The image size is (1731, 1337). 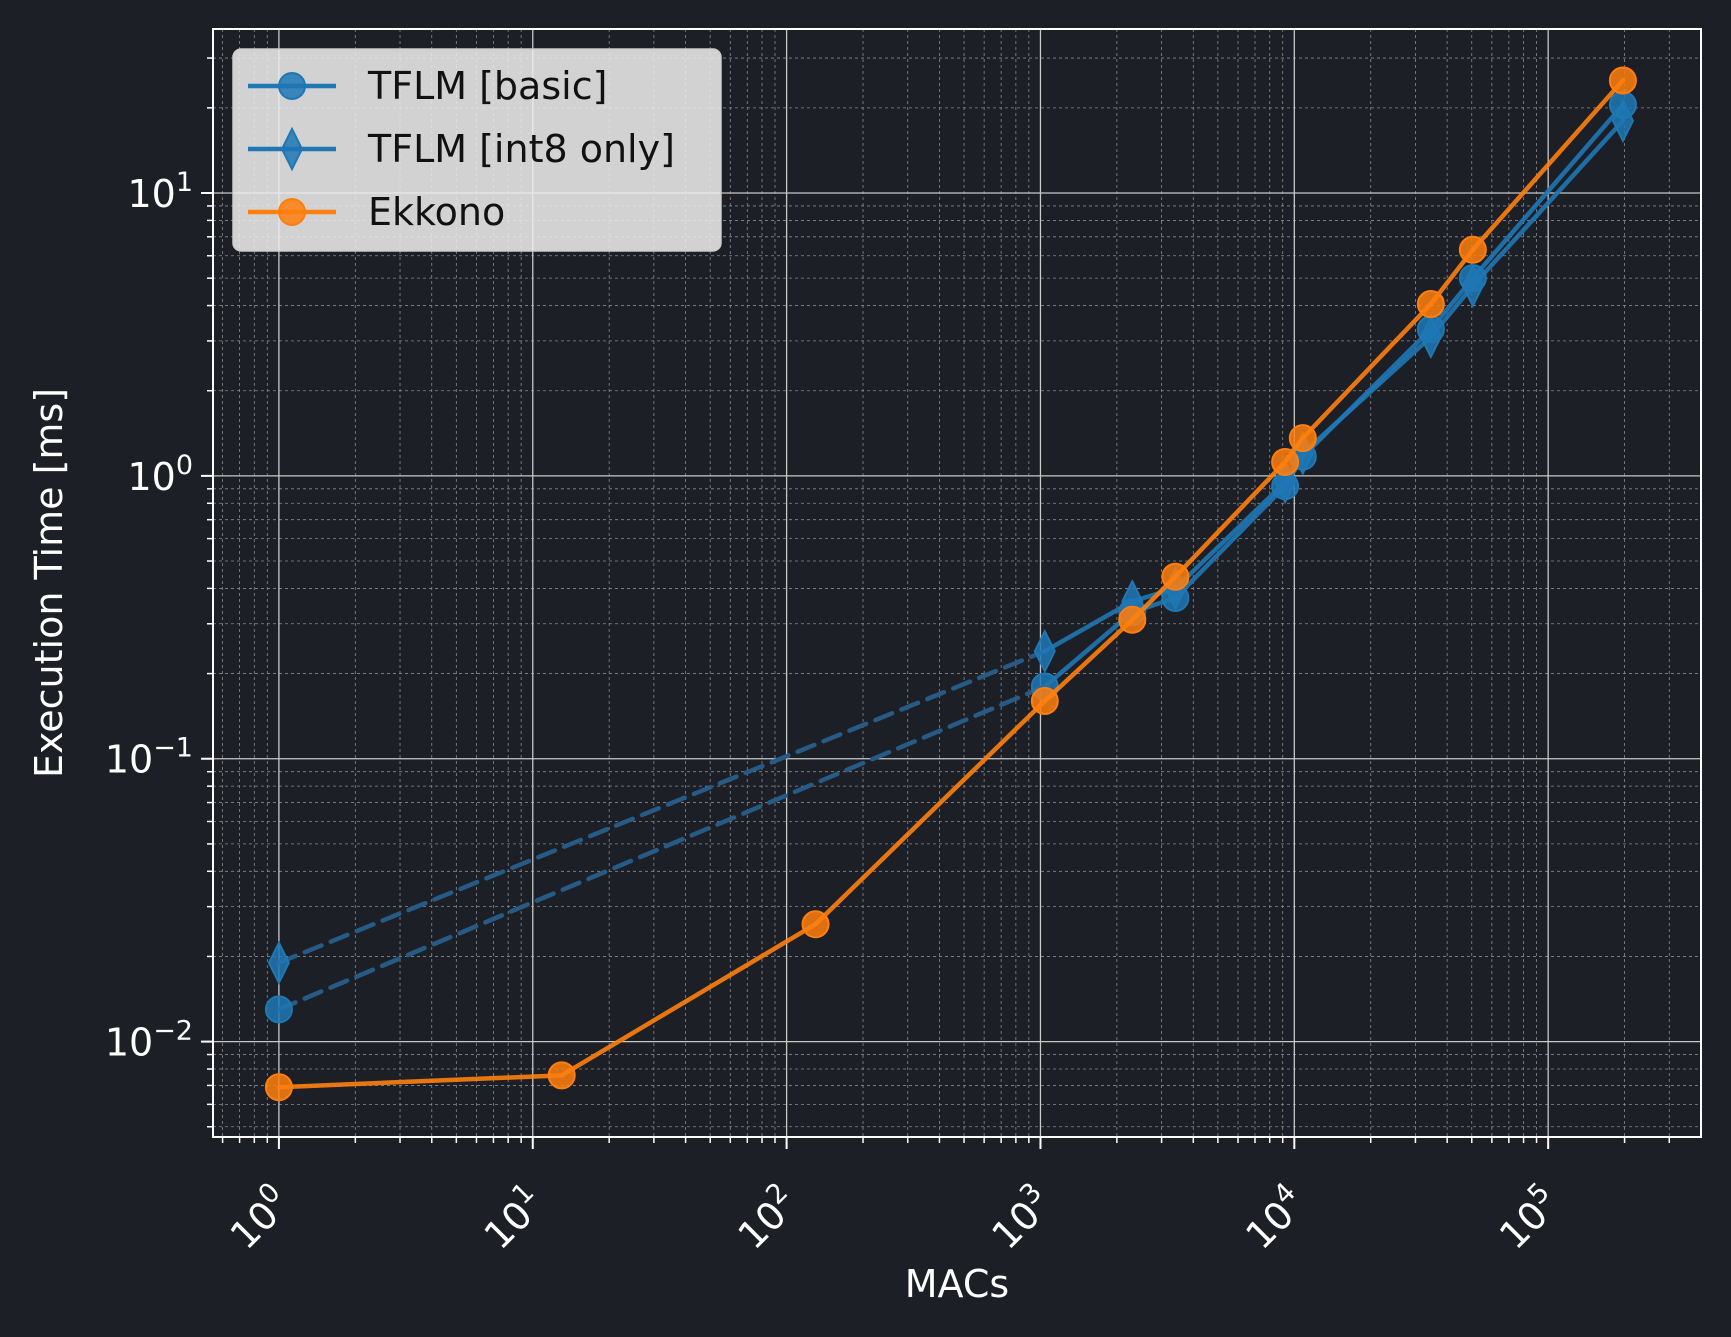 What do you see at coordinates (160, 474) in the screenshot?
I see `y-tick-label: 10⁰` at bounding box center [160, 474].